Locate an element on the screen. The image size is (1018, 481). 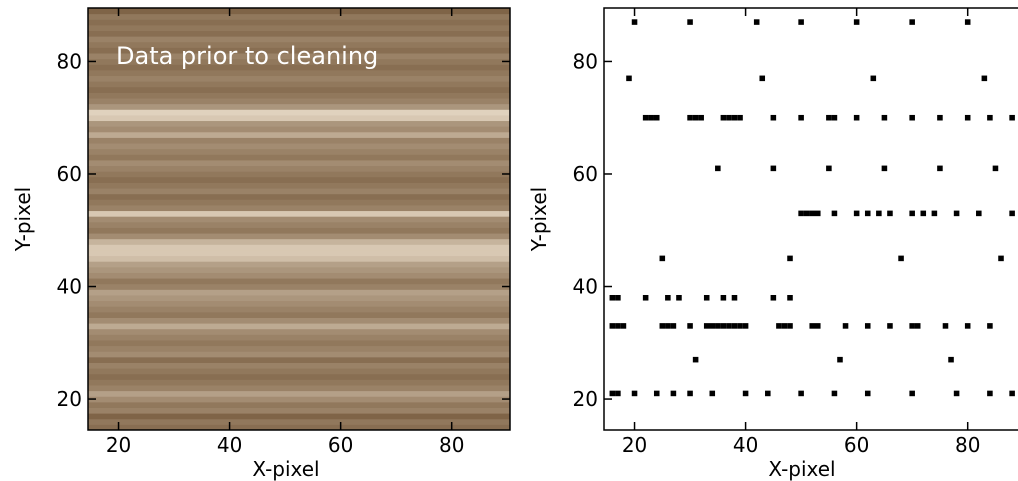
y-tick-label: 60 is located at coordinates (585, 174).